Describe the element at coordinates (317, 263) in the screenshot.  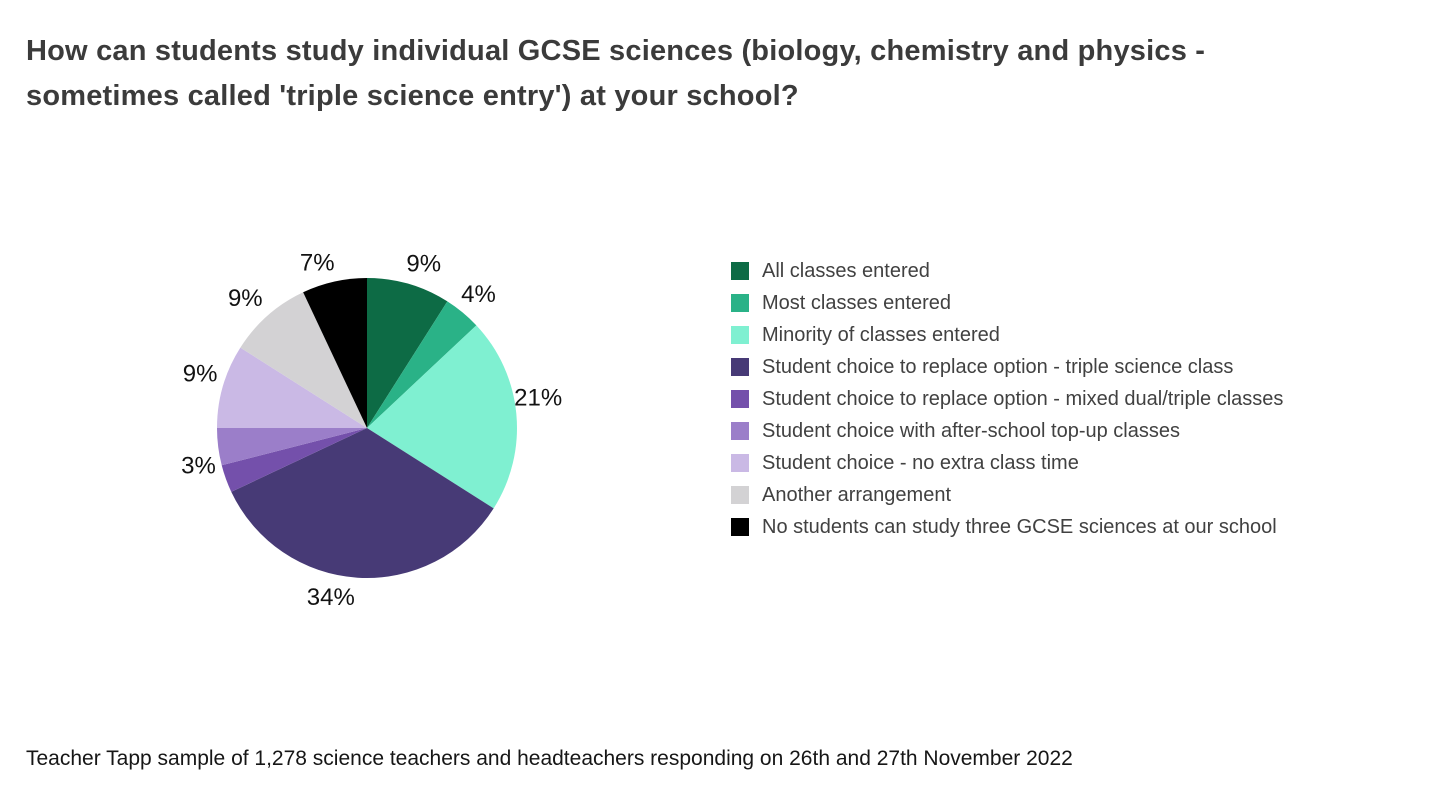
I see `pie-percent-label-8: 7%` at that location.